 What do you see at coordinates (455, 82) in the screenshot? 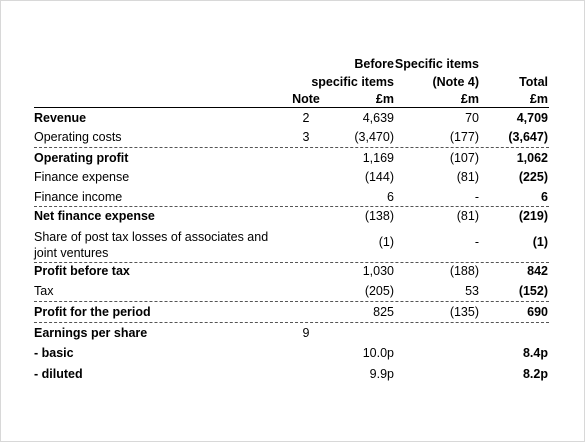
I see `header-specific: (Note 4)` at bounding box center [455, 82].